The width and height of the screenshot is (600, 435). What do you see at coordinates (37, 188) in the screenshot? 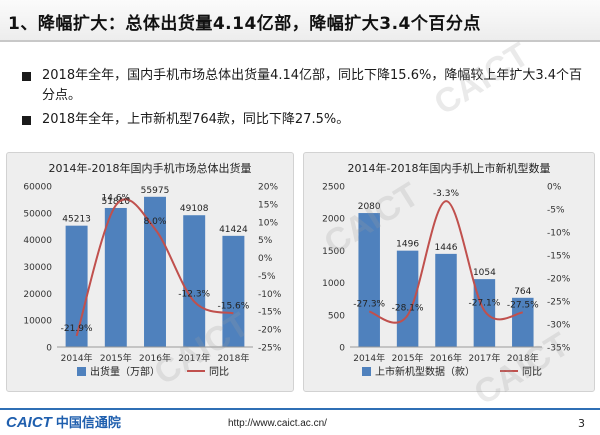
I see `y-left-tick-label: 60000` at bounding box center [37, 188].